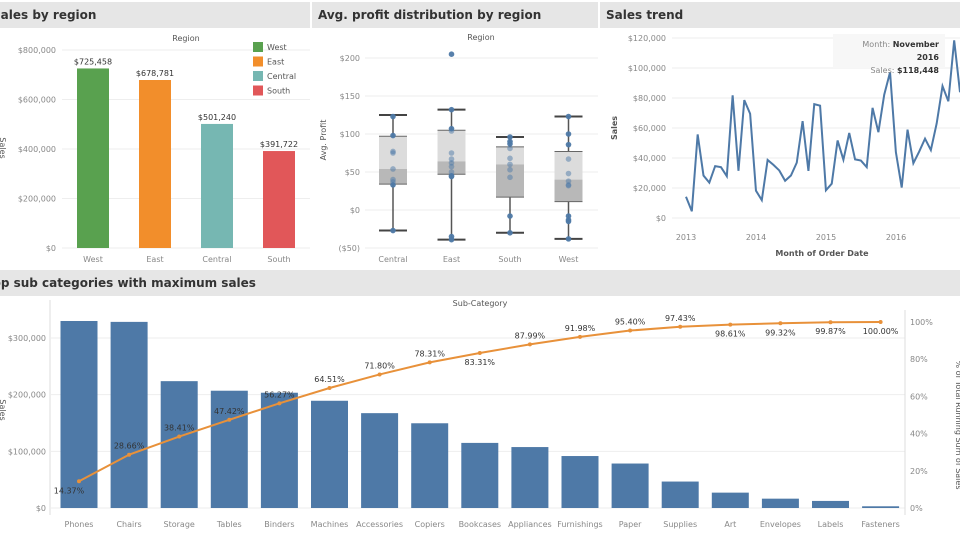  What do you see at coordinates (179, 428) in the screenshot?
I see `running-total-label: 38.41%` at bounding box center [179, 428].